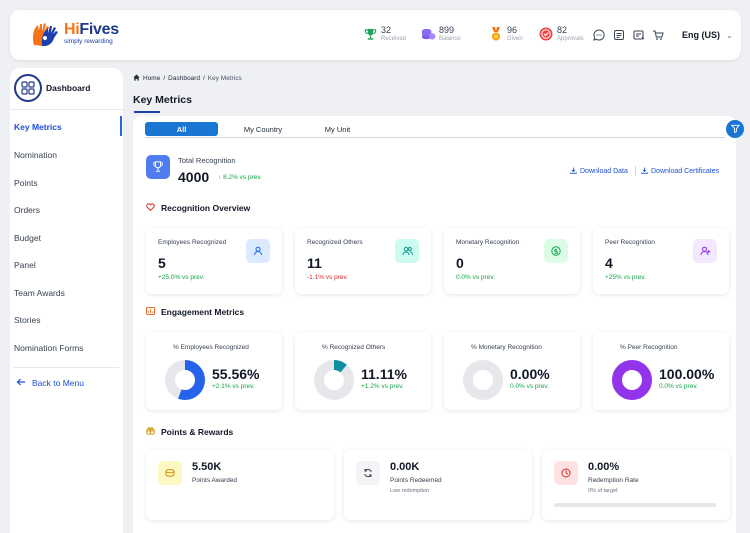  What do you see at coordinates (181, 129) in the screenshot?
I see `tab-all: All` at bounding box center [181, 129].